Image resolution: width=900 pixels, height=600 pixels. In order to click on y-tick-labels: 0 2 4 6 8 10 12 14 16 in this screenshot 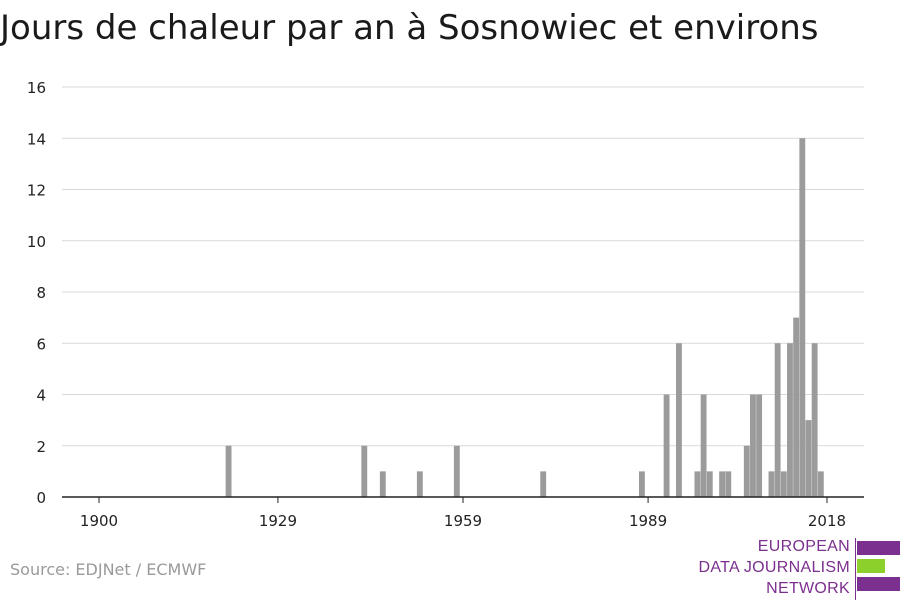, I will do `click(36, 293)`.